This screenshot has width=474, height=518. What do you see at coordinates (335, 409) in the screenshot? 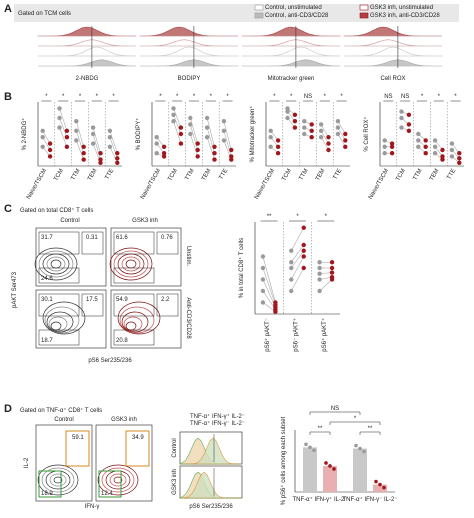
I see `label: NS` at bounding box center [335, 409].